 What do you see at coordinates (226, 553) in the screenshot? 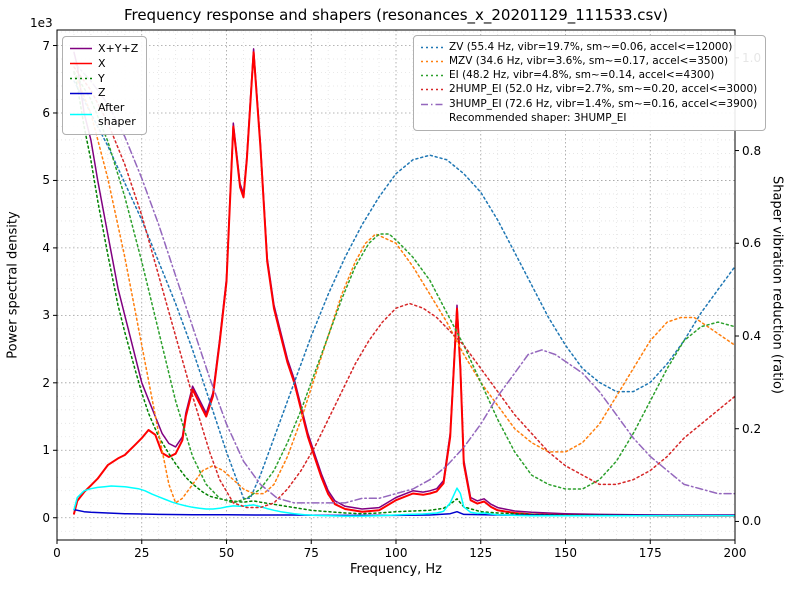
I see `x-tick-label: 50` at bounding box center [226, 553].